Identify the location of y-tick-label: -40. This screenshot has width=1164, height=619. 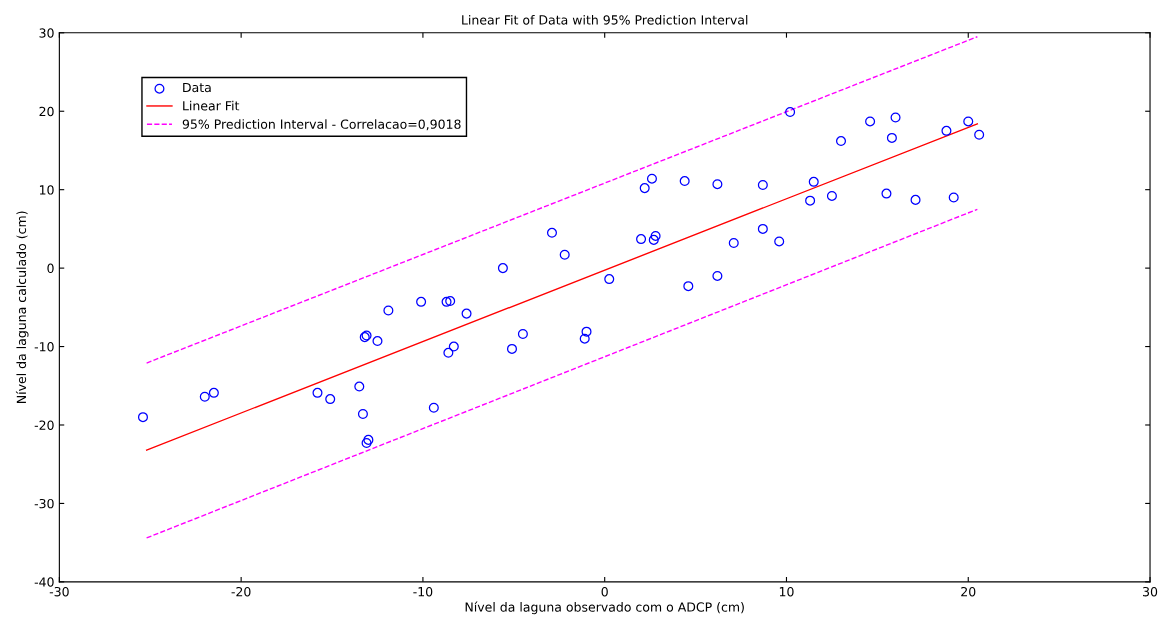
(44, 582).